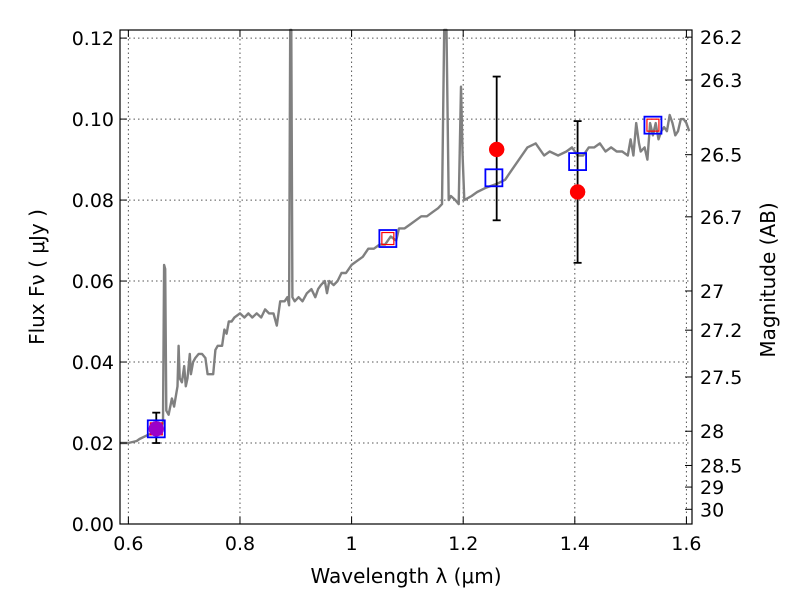  I want to click on right-axis-label: Magnitude (AB), so click(768, 279).